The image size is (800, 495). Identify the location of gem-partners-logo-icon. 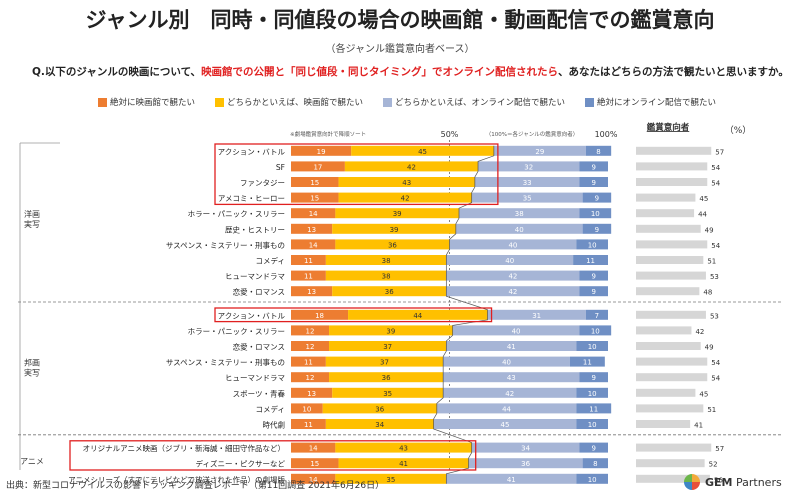
(692, 482).